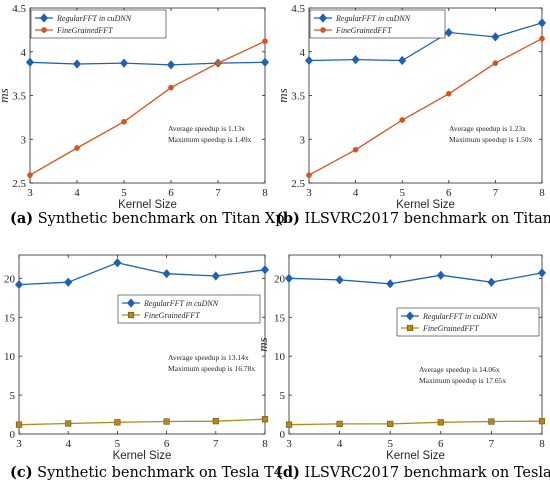 The height and width of the screenshot is (487, 550). Describe the element at coordinates (161, 219) in the screenshot. I see `caption-a-text: Synthetic benchmark on Titan Xp` at that location.